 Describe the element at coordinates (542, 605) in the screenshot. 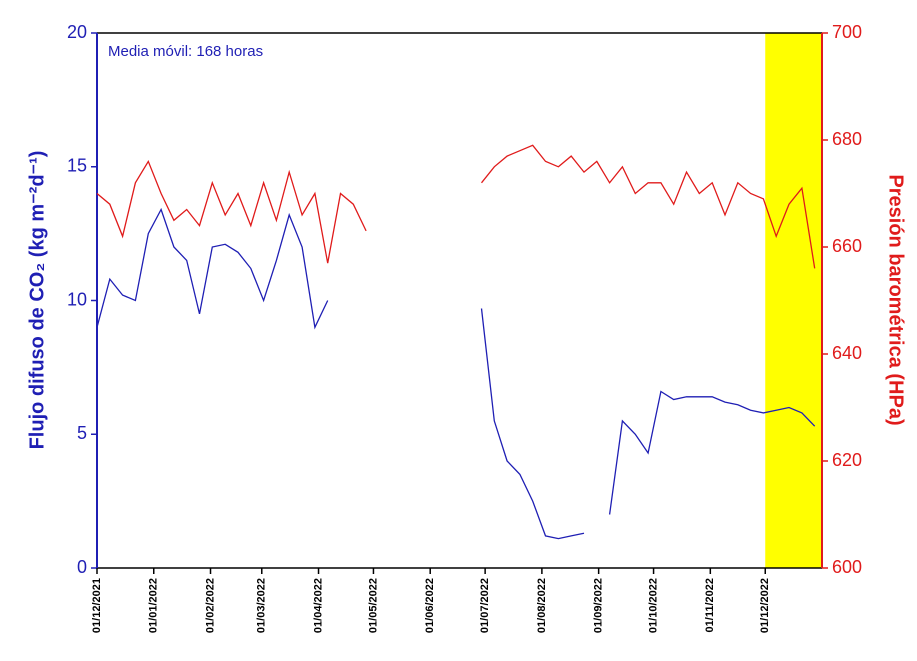

I see `x-tick-label: 01/08/2022` at that location.